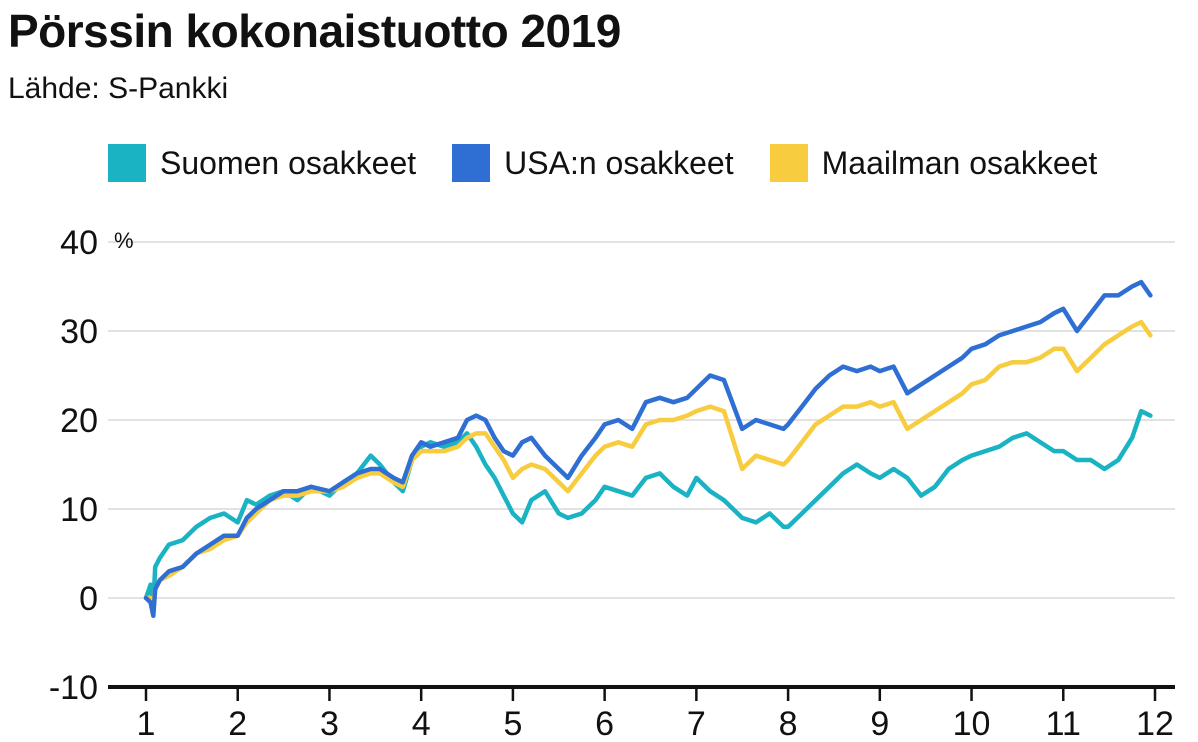 The image size is (1198, 742). What do you see at coordinates (879, 723) in the screenshot?
I see `x-tick-label: 9` at bounding box center [879, 723].